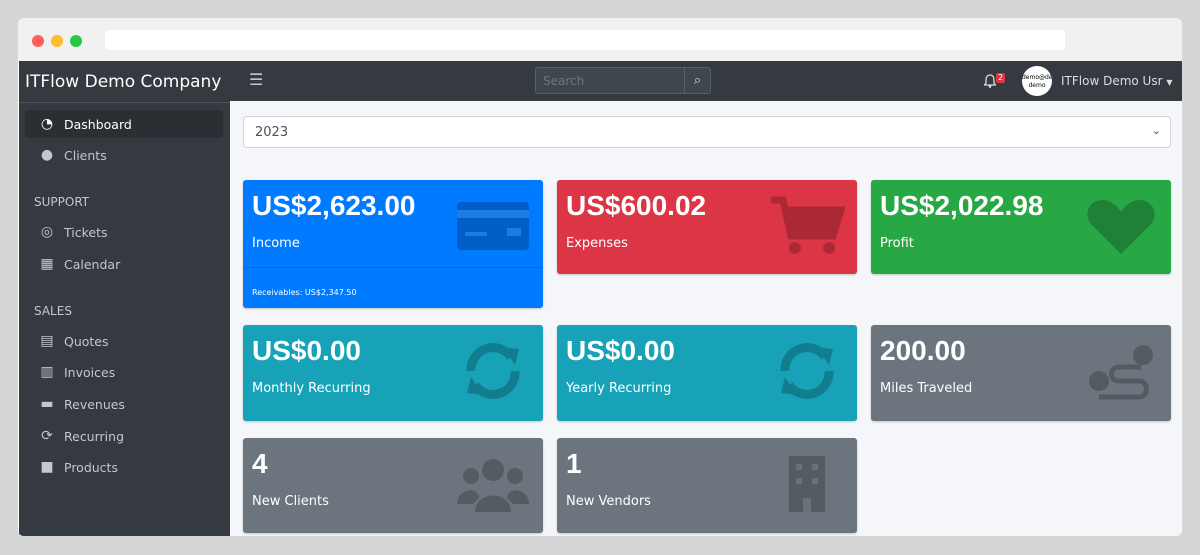  What do you see at coordinates (897, 243) in the screenshot?
I see `stat-label: Profit` at bounding box center [897, 243].